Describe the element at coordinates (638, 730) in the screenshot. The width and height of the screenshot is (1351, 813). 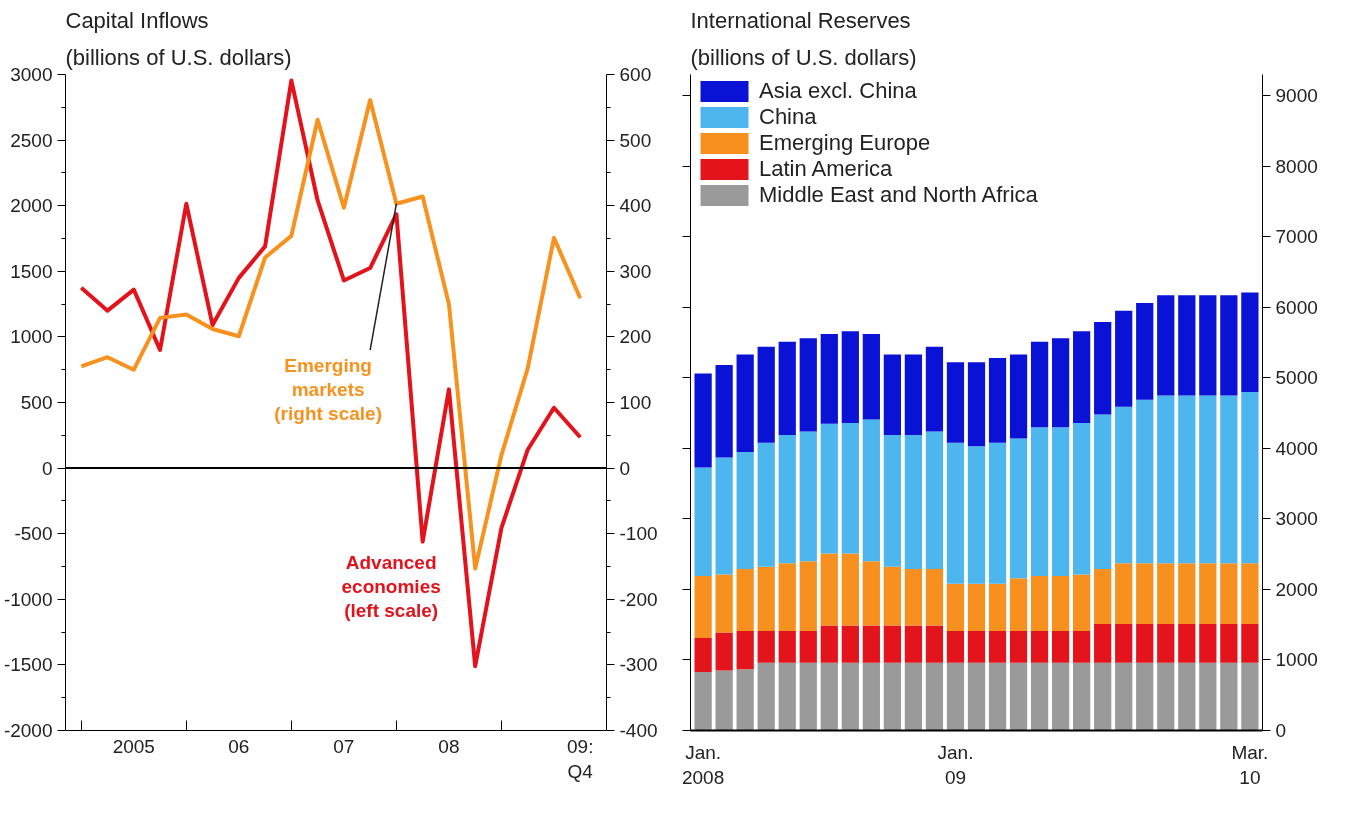
I see `y2-tick-label: -400` at that location.